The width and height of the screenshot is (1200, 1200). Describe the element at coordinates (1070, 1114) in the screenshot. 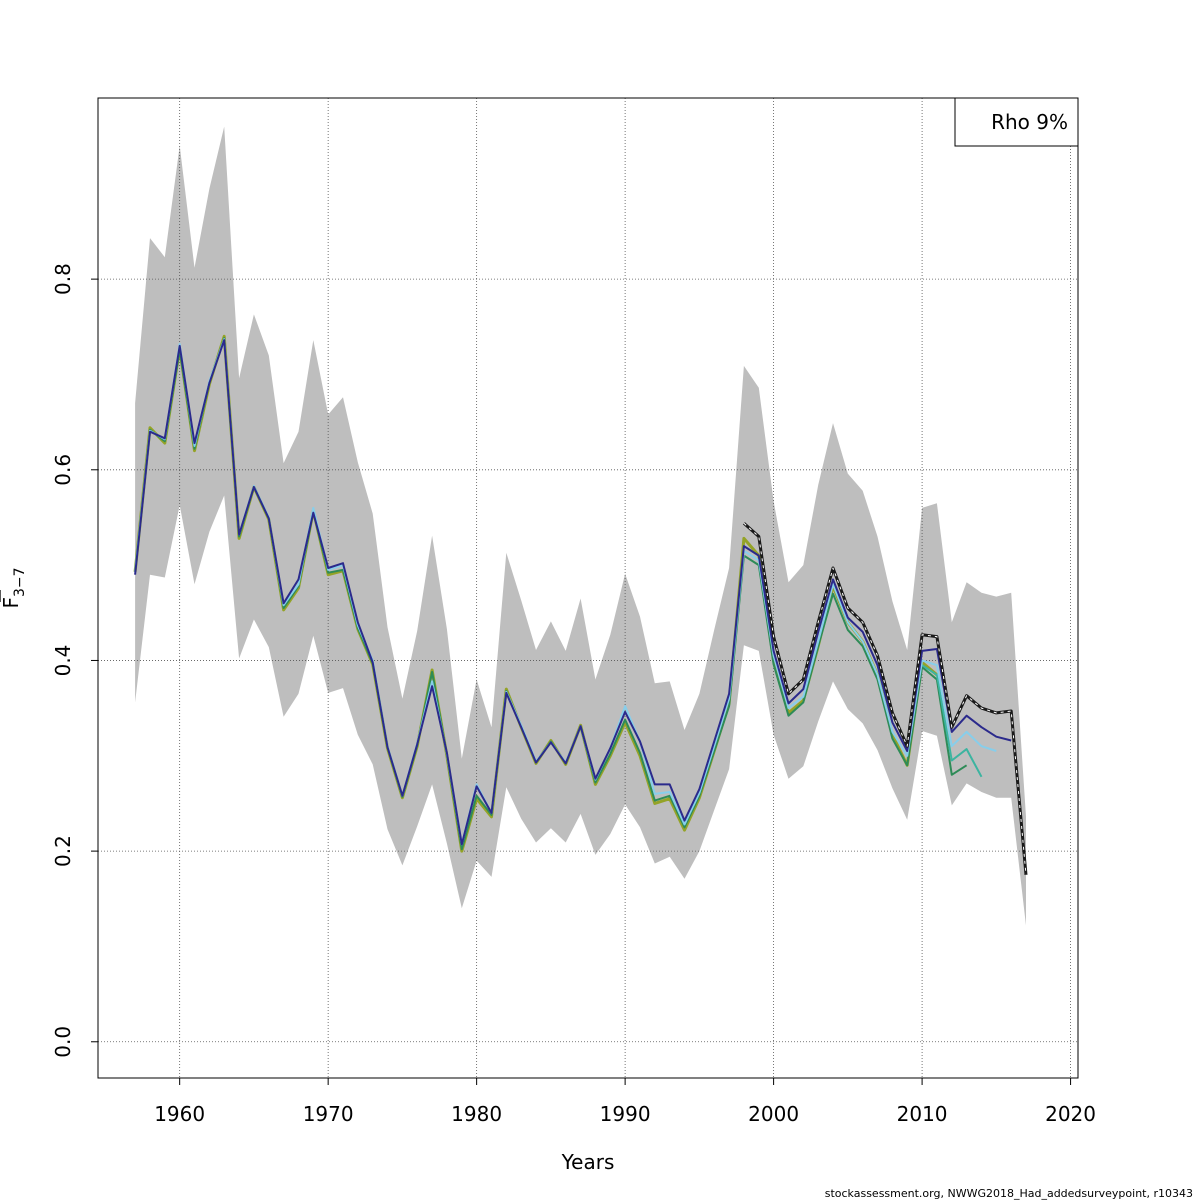

I see `x-tick-label-2020: 2020` at that location.